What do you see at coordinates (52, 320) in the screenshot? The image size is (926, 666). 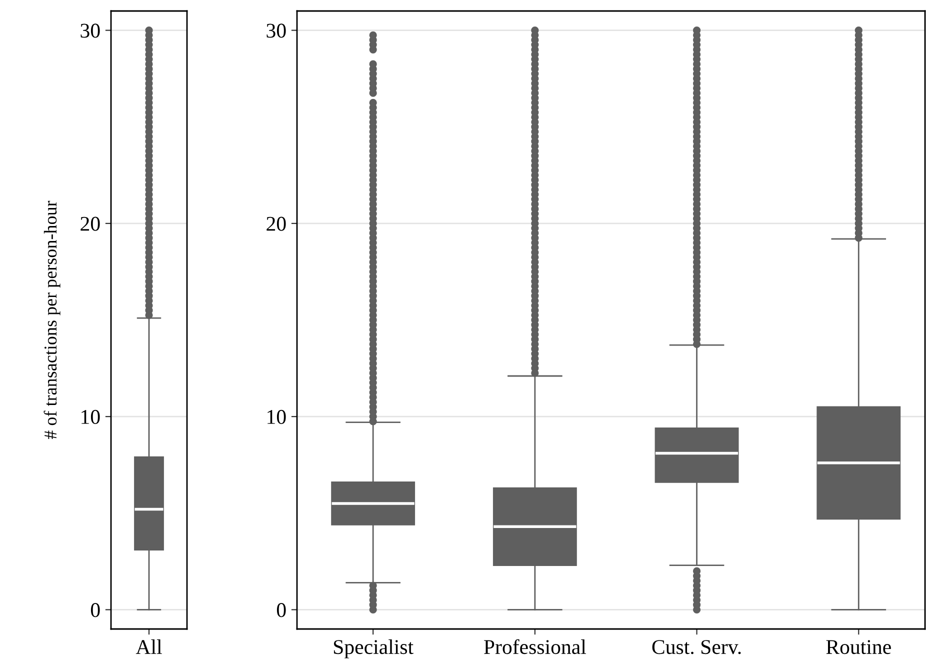 I see `y-axis-title: # of transactions per person-hour` at bounding box center [52, 320].